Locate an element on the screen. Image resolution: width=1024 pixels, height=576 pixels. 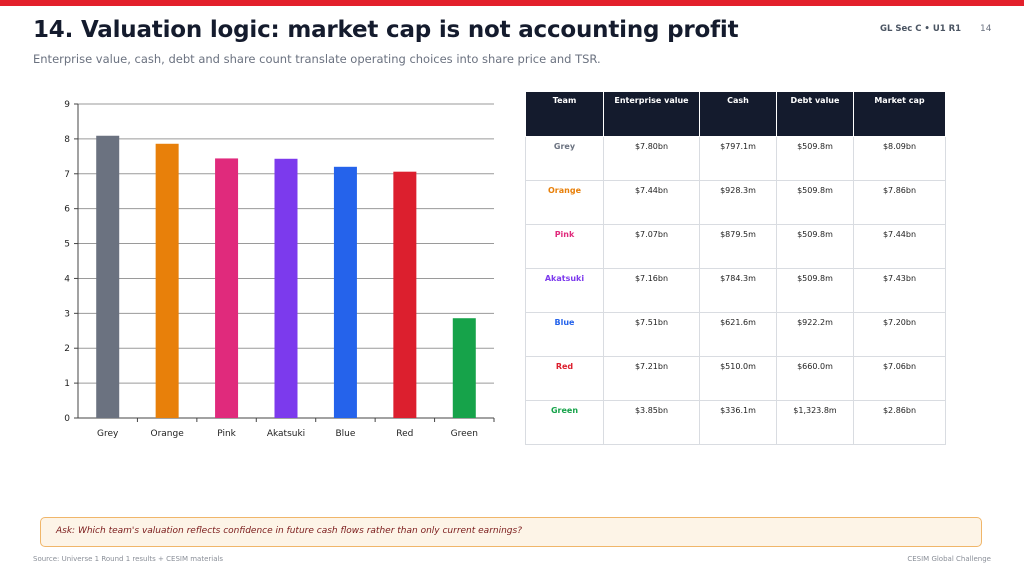
table-cell-team: Red is located at coordinates (564, 378).